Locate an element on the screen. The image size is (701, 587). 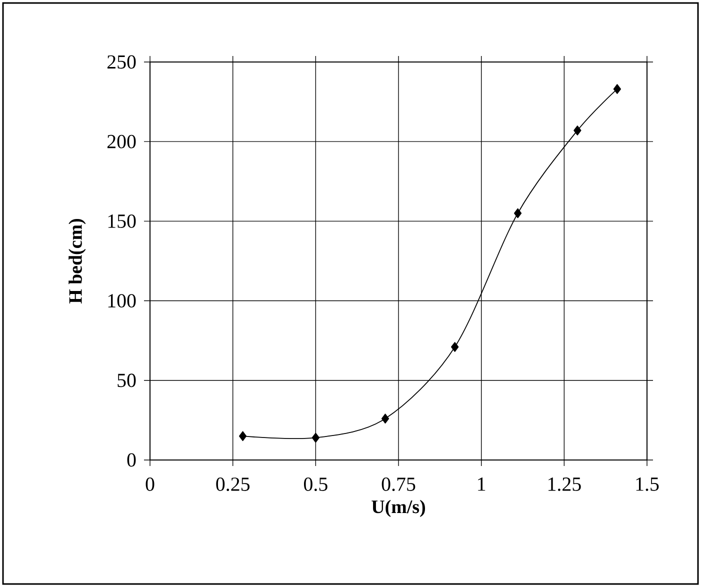
x-axis-title: U(m/s) is located at coordinates (399, 509).